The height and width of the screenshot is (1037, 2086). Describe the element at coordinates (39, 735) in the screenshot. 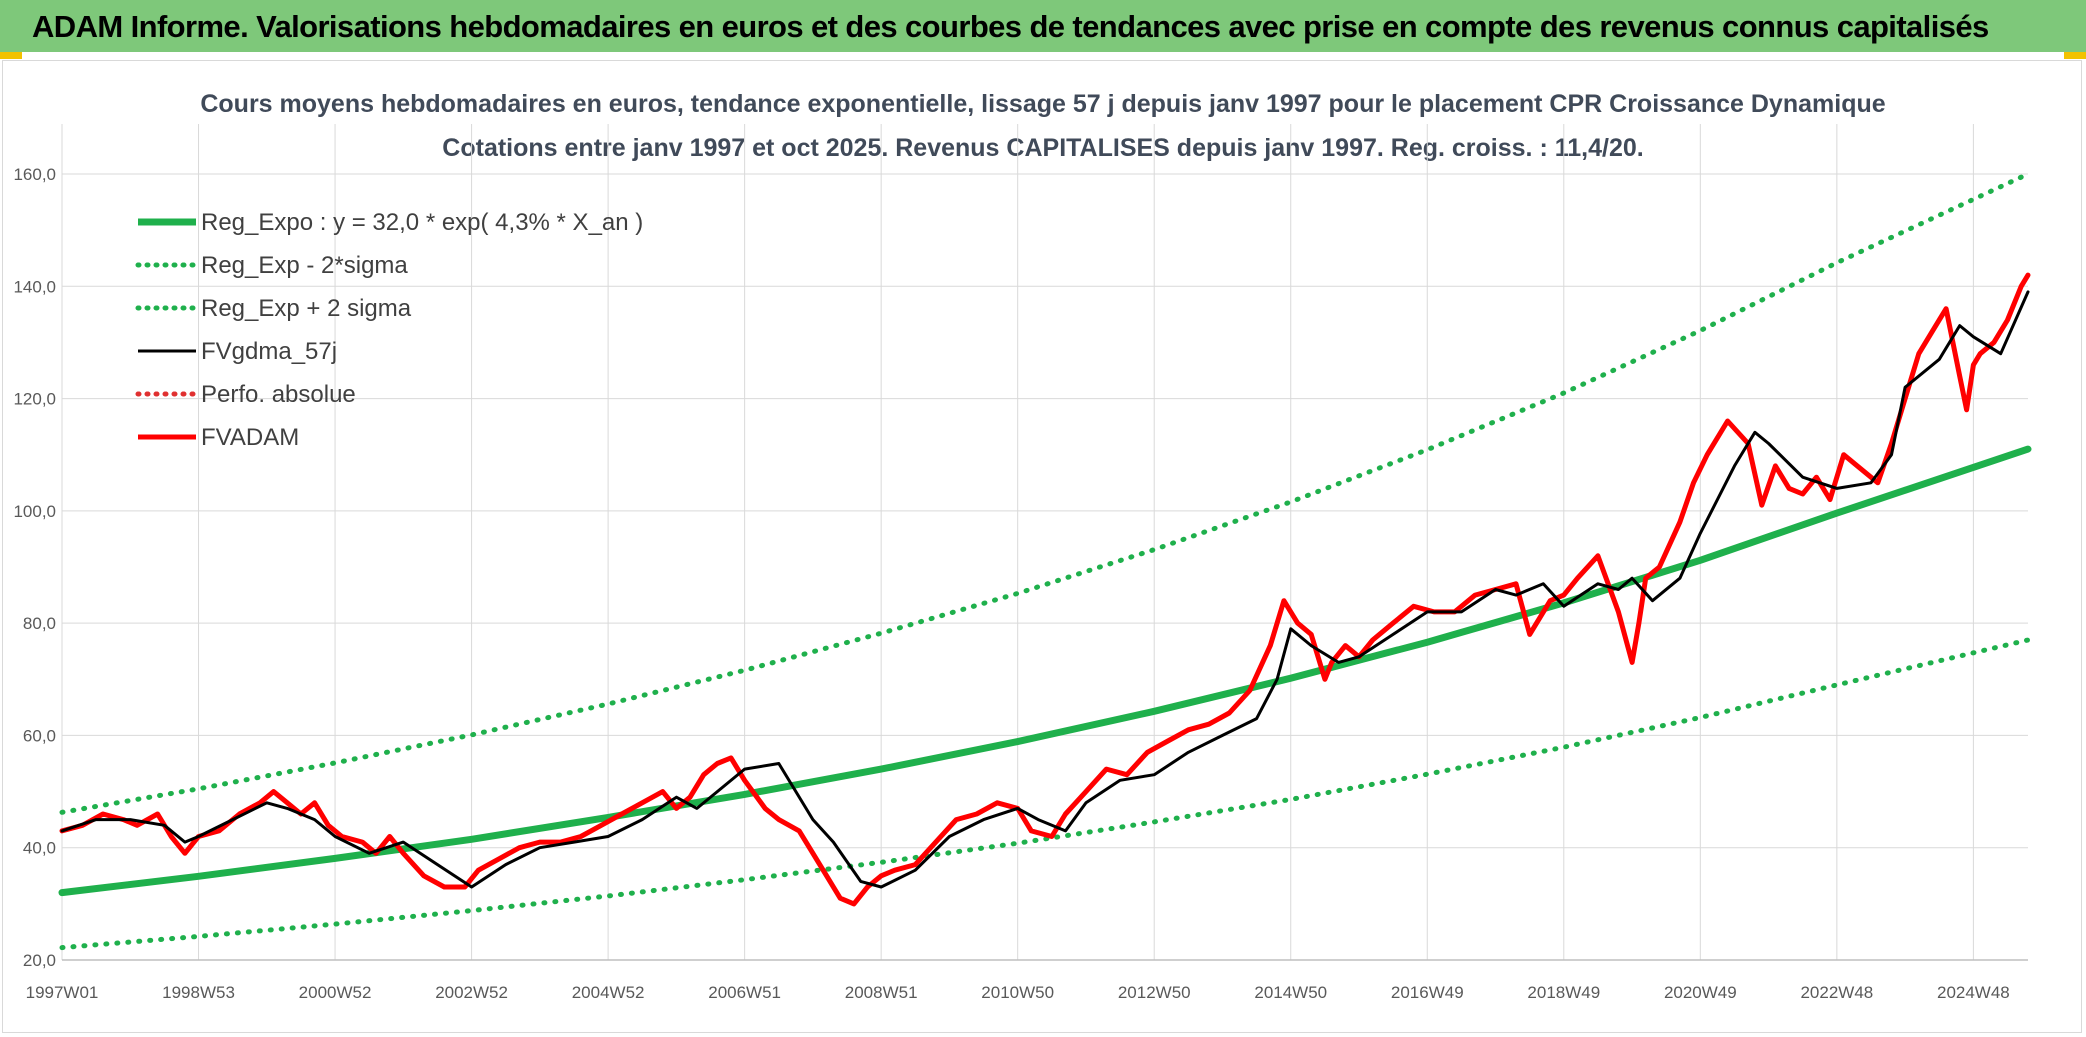

I see `y-tick-label: 60,0` at that location.